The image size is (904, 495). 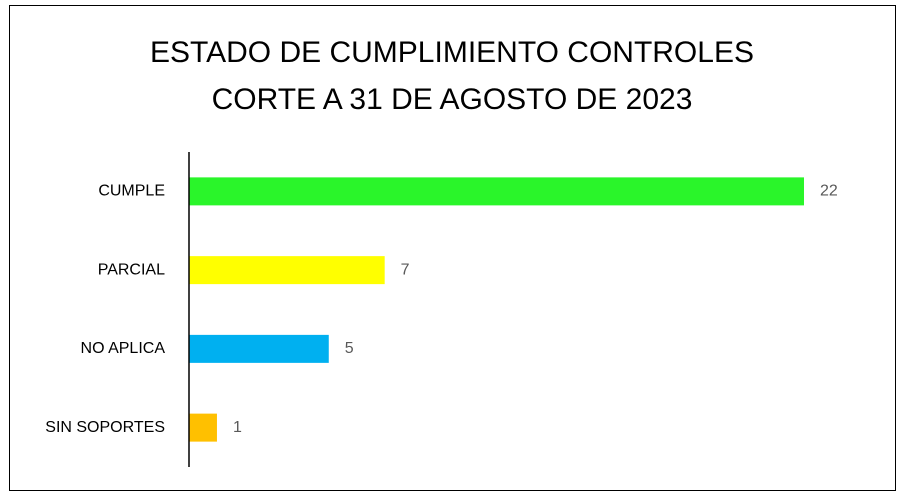 What do you see at coordinates (405, 269) in the screenshot?
I see `data-label: 7` at bounding box center [405, 269].